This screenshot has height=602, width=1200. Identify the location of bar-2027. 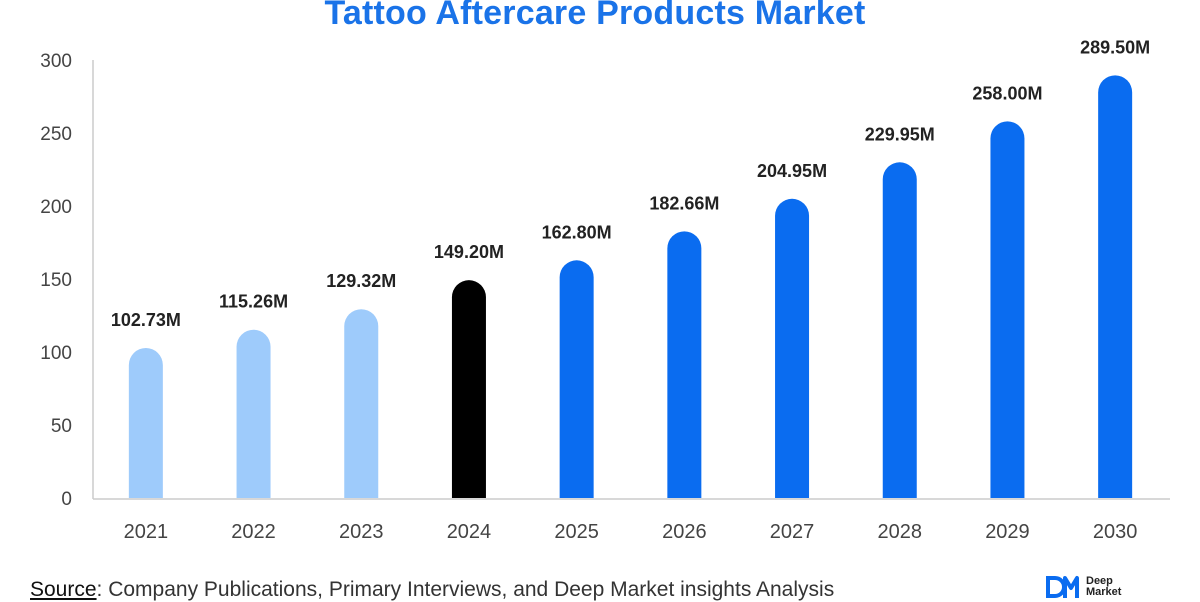
(792, 348).